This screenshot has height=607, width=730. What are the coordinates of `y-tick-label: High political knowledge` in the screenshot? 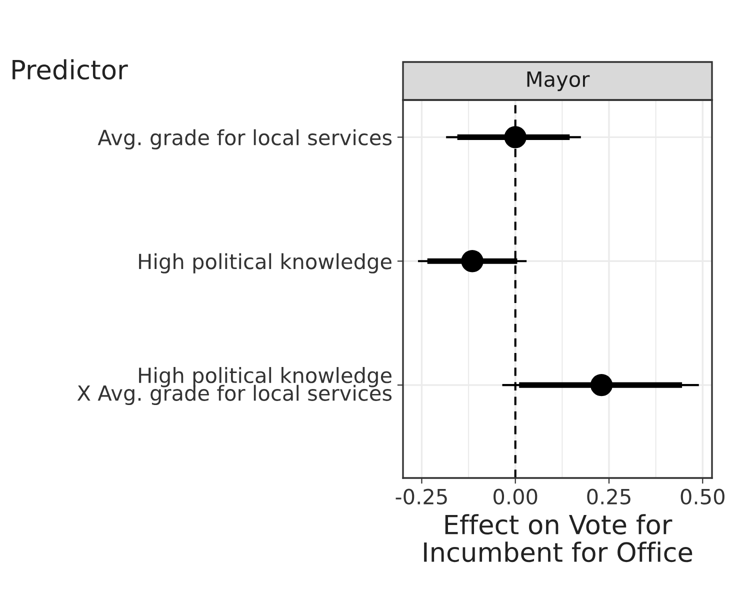 It's located at (265, 263).